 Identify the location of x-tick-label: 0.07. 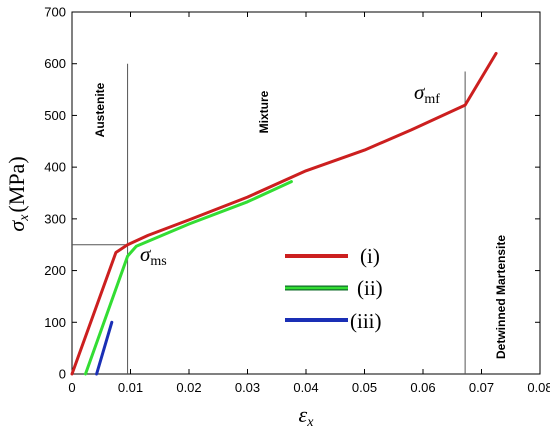
(481, 387).